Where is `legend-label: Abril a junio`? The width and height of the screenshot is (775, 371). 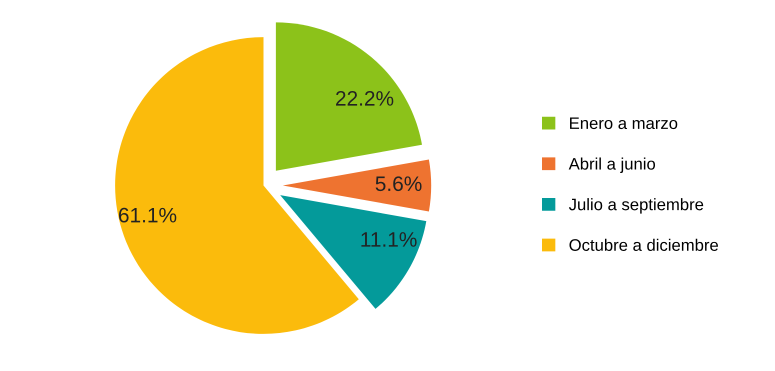 legend-label: Abril a junio is located at coordinates (612, 165).